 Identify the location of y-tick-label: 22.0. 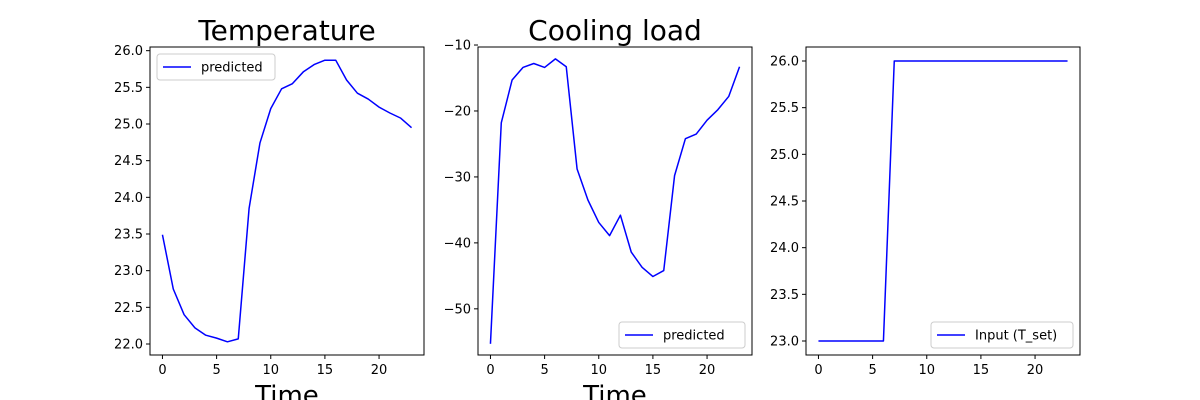
(128, 345).